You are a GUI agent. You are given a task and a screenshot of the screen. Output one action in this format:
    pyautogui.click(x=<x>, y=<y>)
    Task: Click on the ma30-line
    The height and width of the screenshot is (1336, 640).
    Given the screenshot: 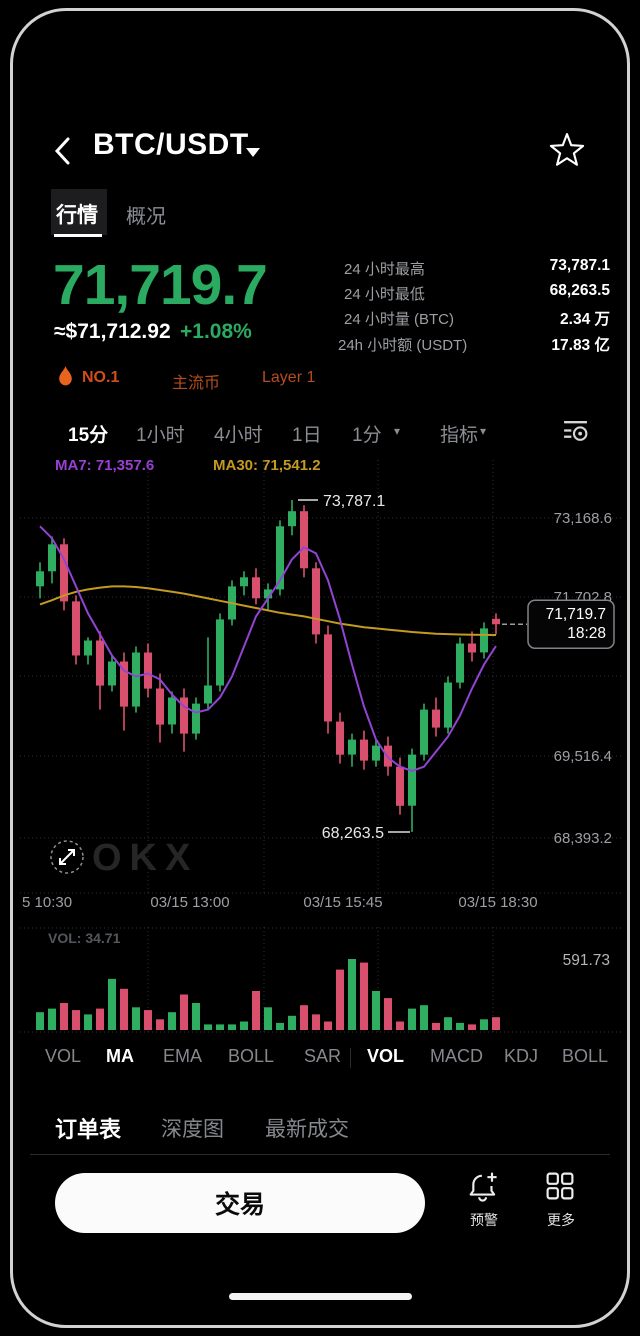 What is the action you would take?
    pyautogui.click(x=268, y=610)
    